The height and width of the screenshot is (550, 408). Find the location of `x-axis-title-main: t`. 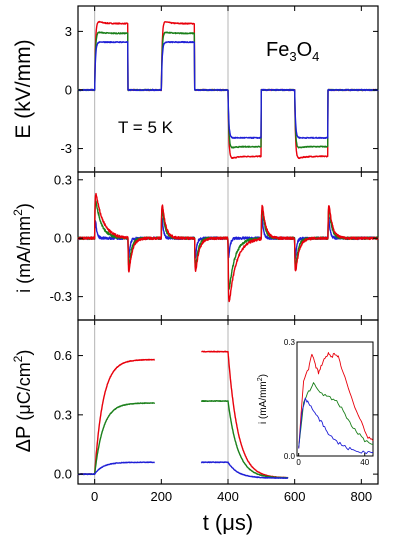

x-axis-title-main: t is located at coordinates (206, 522).